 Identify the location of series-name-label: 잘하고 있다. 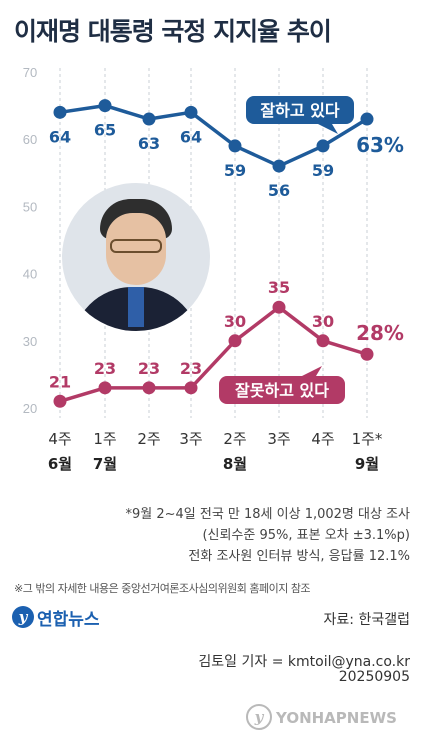
(299, 110).